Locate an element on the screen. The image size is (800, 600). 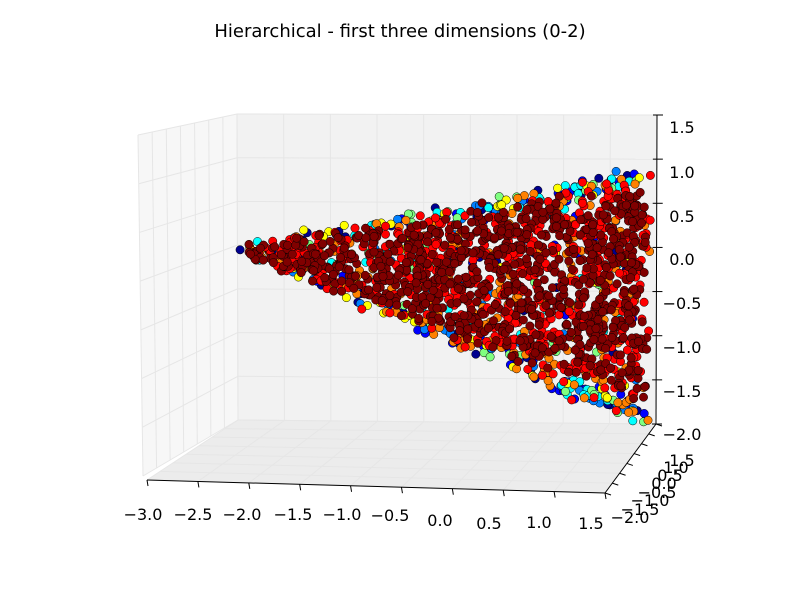
z-tick-label: 0.5 is located at coordinates (681, 216).